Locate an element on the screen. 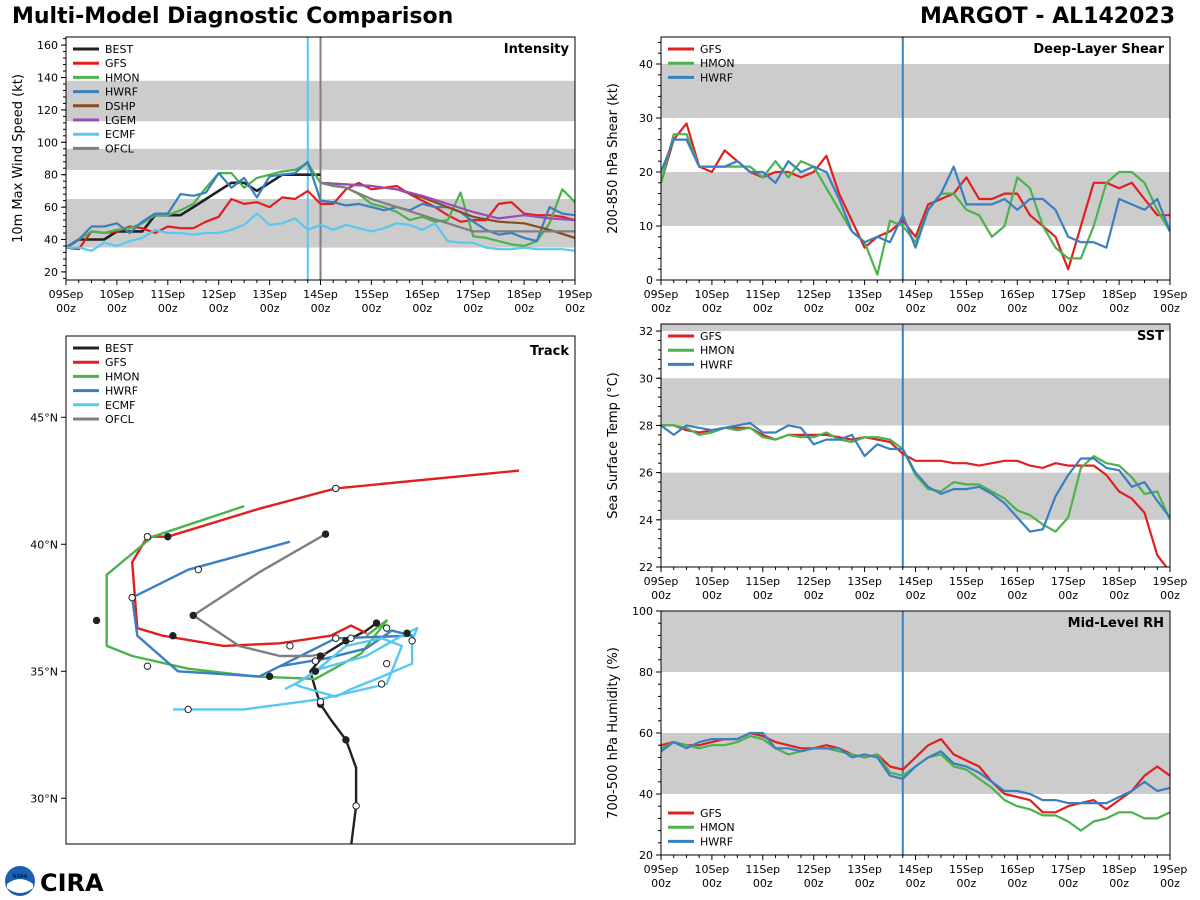 The width and height of the screenshot is (1200, 900). series-line-best is located at coordinates (193, 211).